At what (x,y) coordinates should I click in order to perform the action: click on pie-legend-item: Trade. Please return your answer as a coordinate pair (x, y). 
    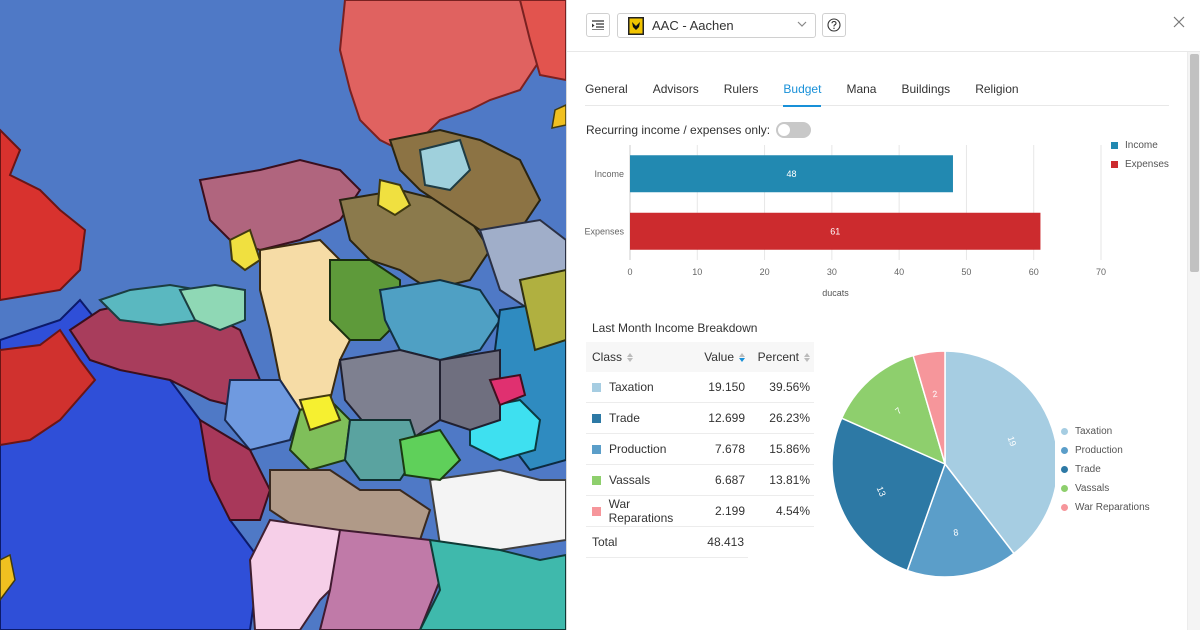
    Looking at the image, I should click on (1105, 469).